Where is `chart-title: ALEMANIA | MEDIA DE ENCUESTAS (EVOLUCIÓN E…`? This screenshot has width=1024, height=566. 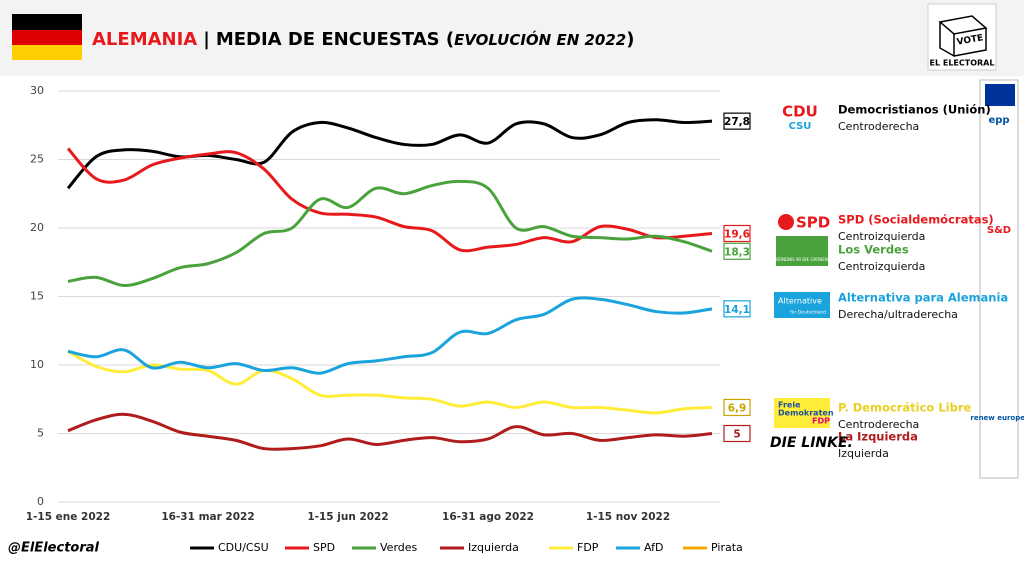
chart-title: ALEMANIA | MEDIA DE ENCUESTAS (EVOLUCIÓN E… is located at coordinates (363, 39).